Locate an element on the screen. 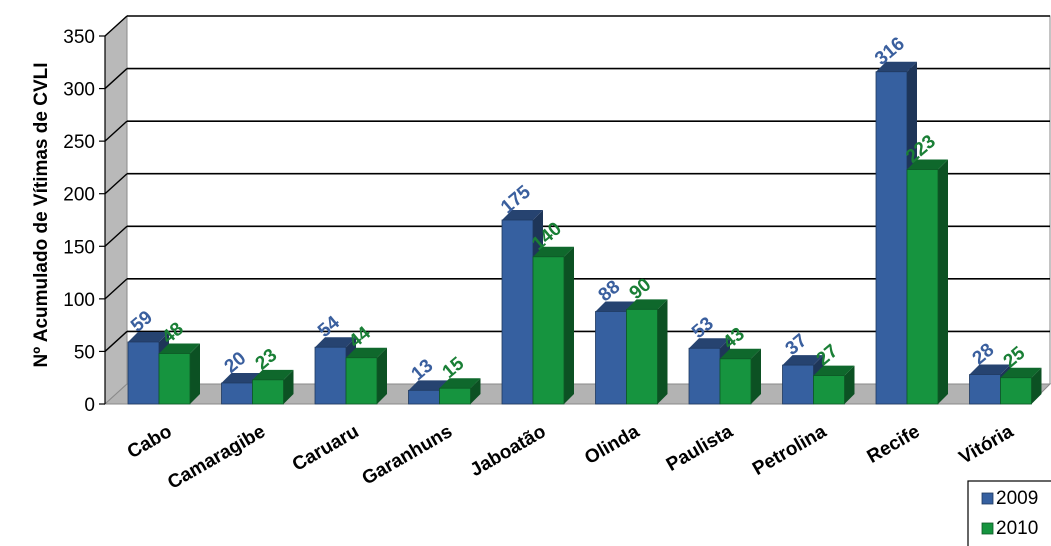 The height and width of the screenshot is (546, 1051). bar-2010-Vitória is located at coordinates (1016, 391).